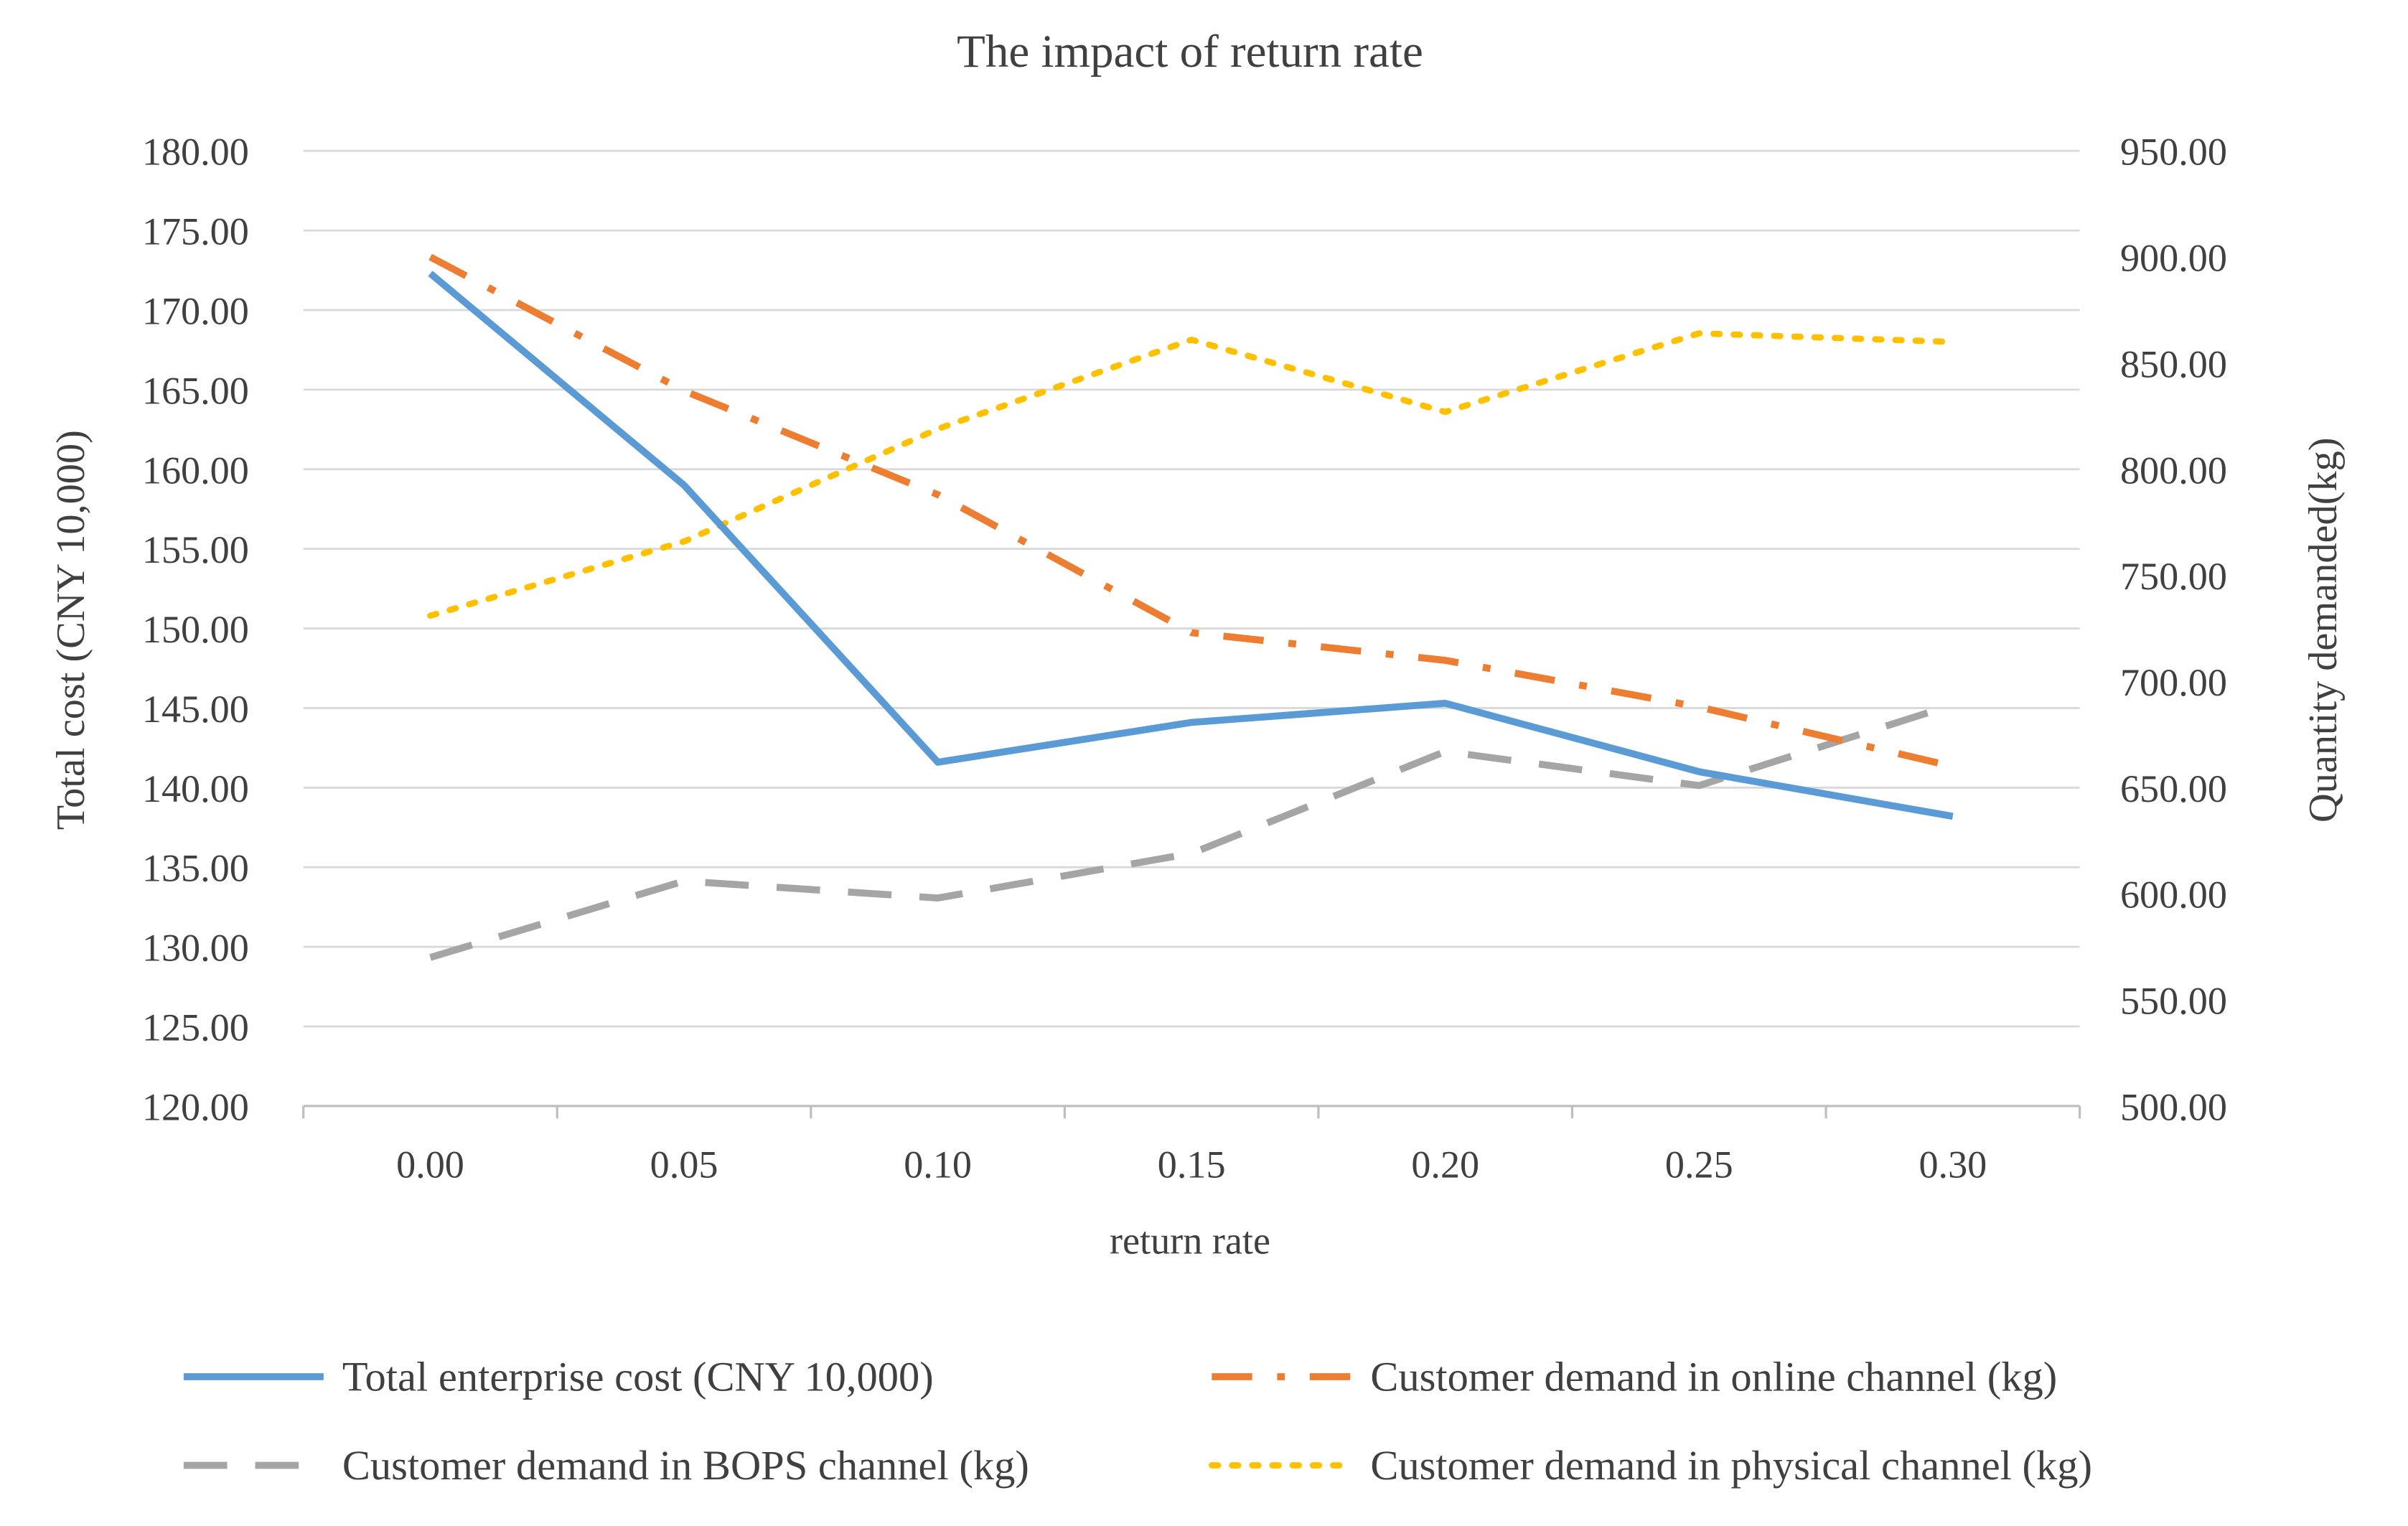 The image size is (2408, 1526). I want to click on left-tick-label: 150.00, so click(196, 630).